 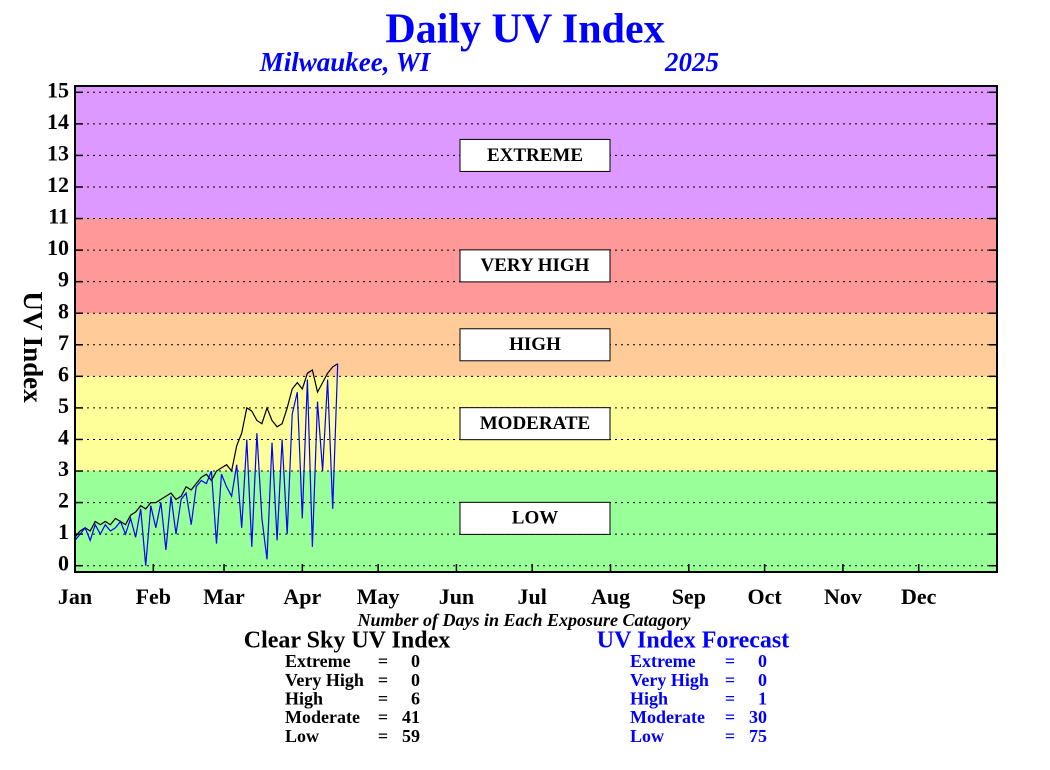 What do you see at coordinates (58, 89) in the screenshot?
I see `y-tick-label: 15` at bounding box center [58, 89].